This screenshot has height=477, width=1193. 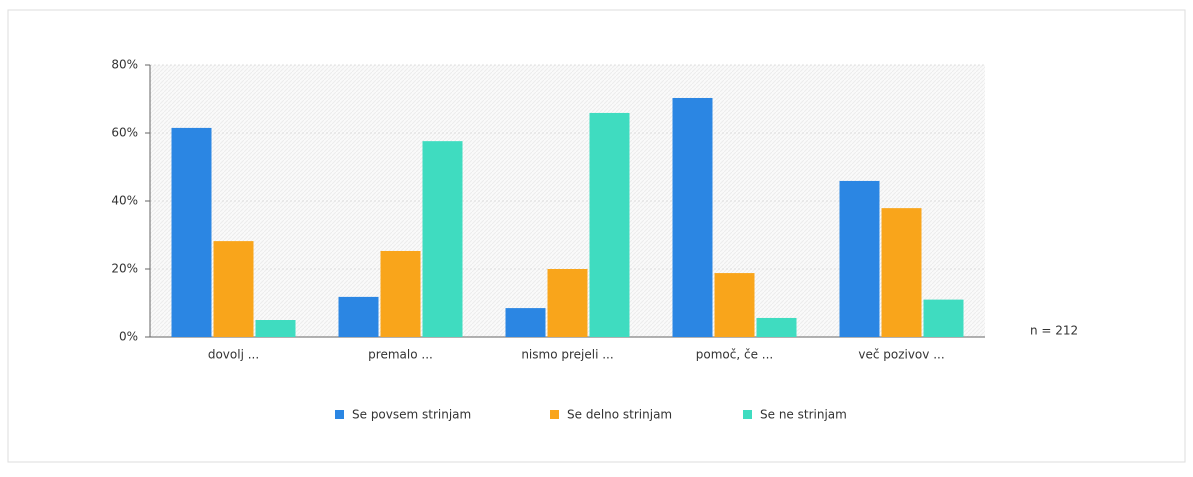 I want to click on legend-label: Se povsem strinjam, so click(x=411, y=415).